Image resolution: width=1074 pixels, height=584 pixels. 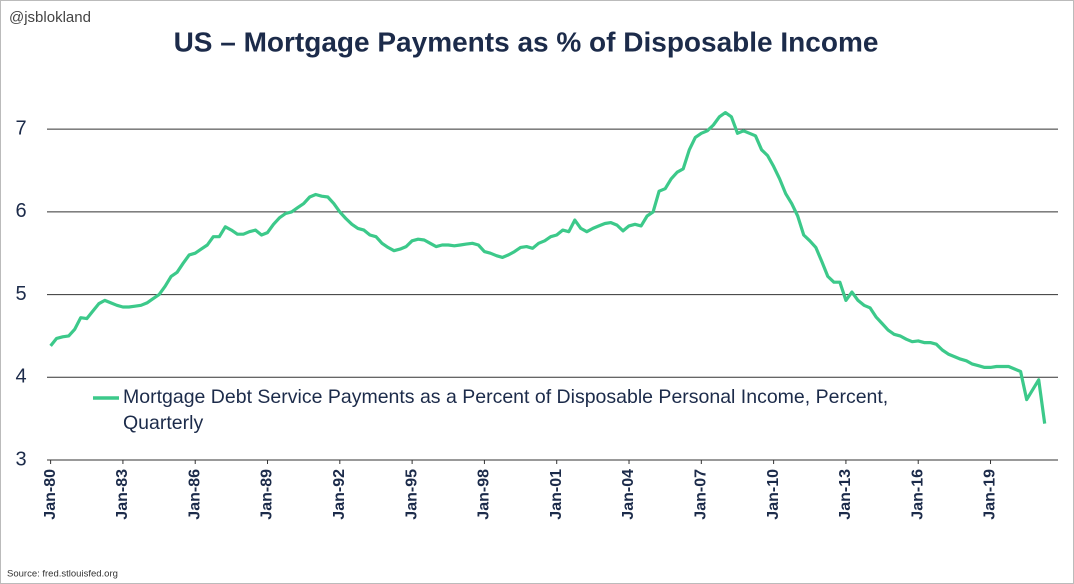 What do you see at coordinates (50, 494) in the screenshot?
I see `x-tick-label: Jan-80` at bounding box center [50, 494].